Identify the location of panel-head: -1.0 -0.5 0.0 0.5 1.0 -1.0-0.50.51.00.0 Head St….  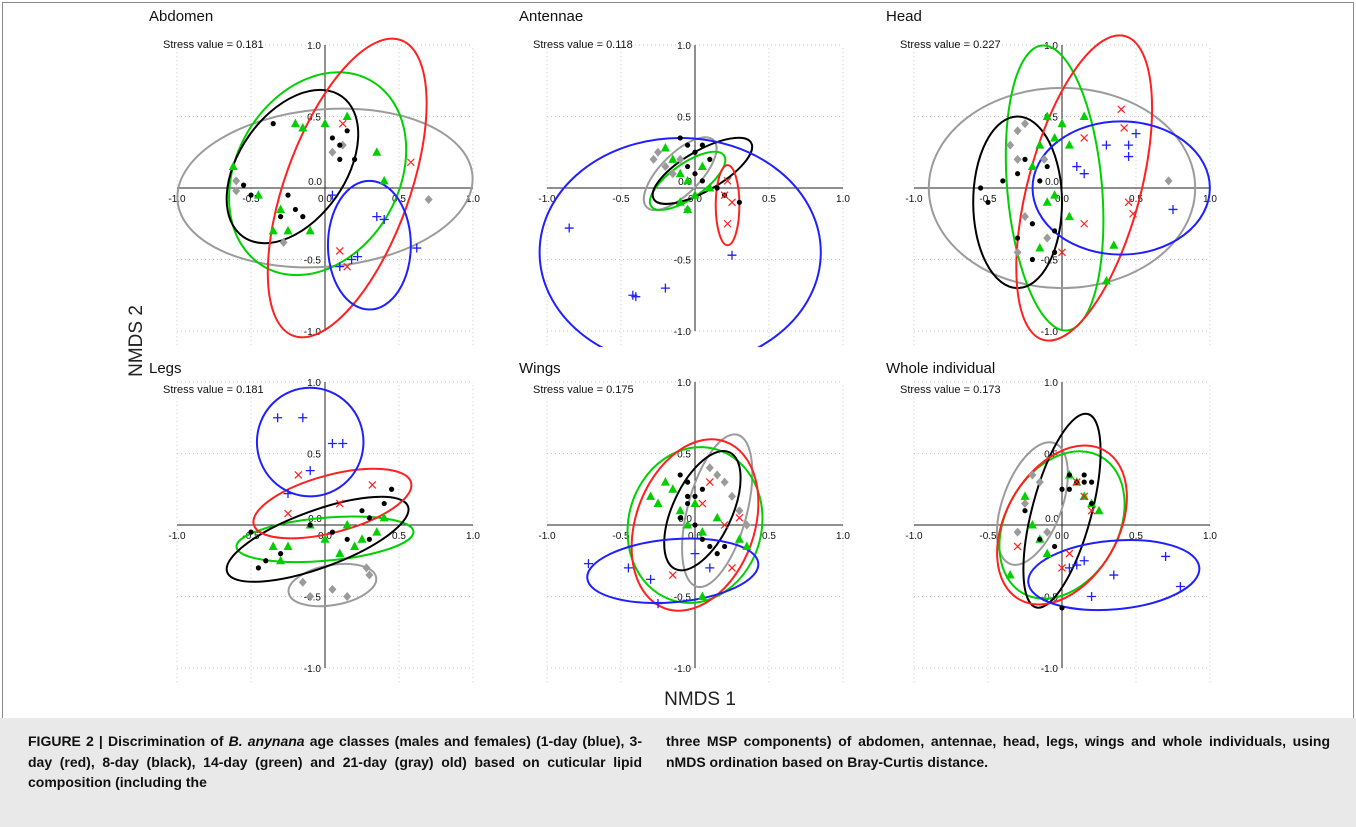
(1051, 177).